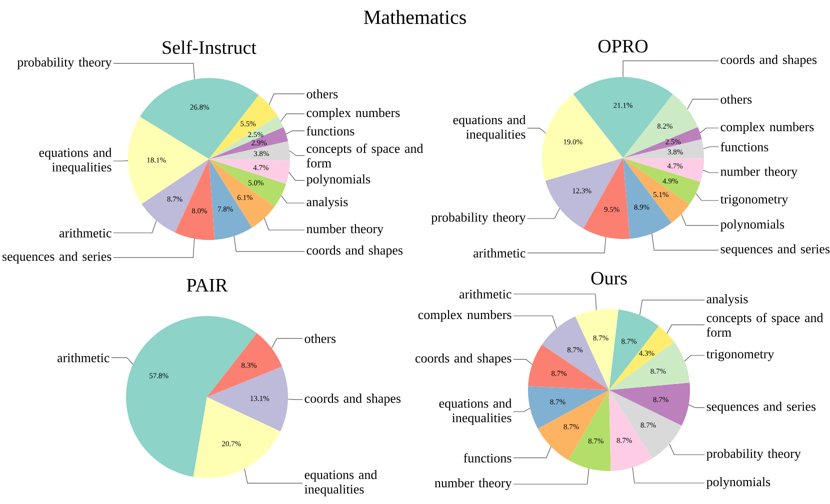 This screenshot has height=504, width=830. Describe the element at coordinates (765, 324) in the screenshot. I see `slice-label: concepts of space and form` at that location.